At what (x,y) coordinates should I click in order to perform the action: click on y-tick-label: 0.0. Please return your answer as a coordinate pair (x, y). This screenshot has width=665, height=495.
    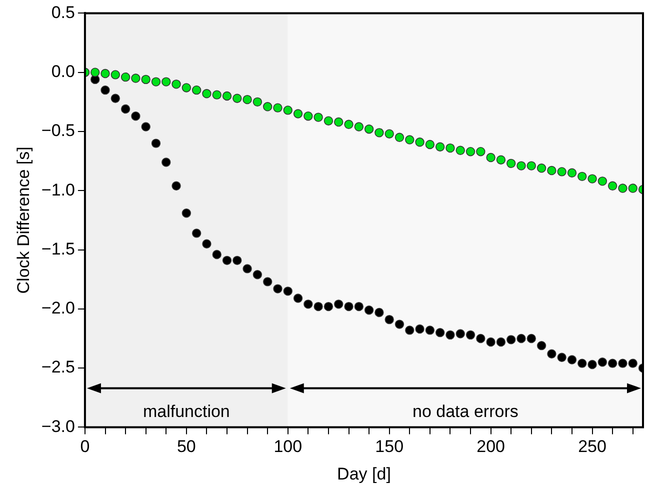
    Looking at the image, I should click on (63, 72).